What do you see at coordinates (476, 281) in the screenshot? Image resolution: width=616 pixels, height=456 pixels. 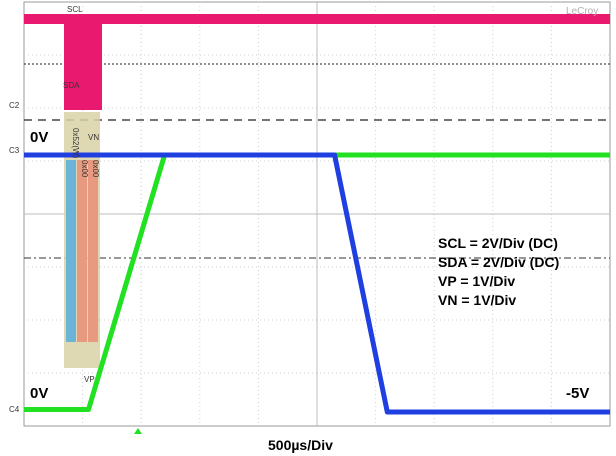 I see `scale-vp: VP = 1V/Div` at bounding box center [476, 281].